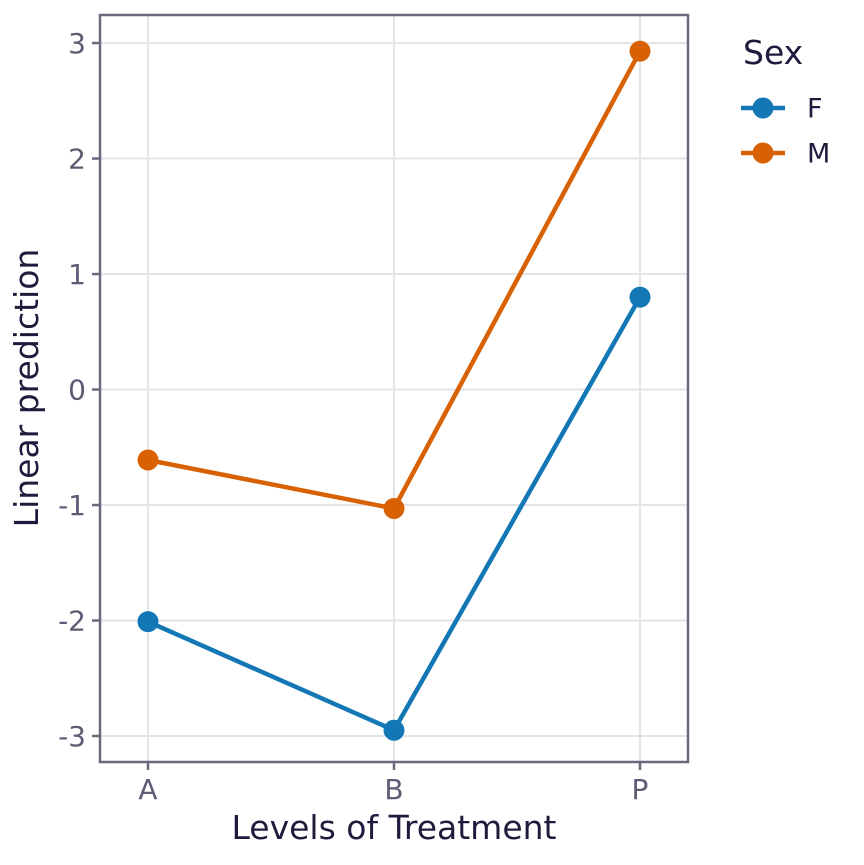  What do you see at coordinates (640, 789) in the screenshot?
I see `x-tick-label: P` at bounding box center [640, 789].